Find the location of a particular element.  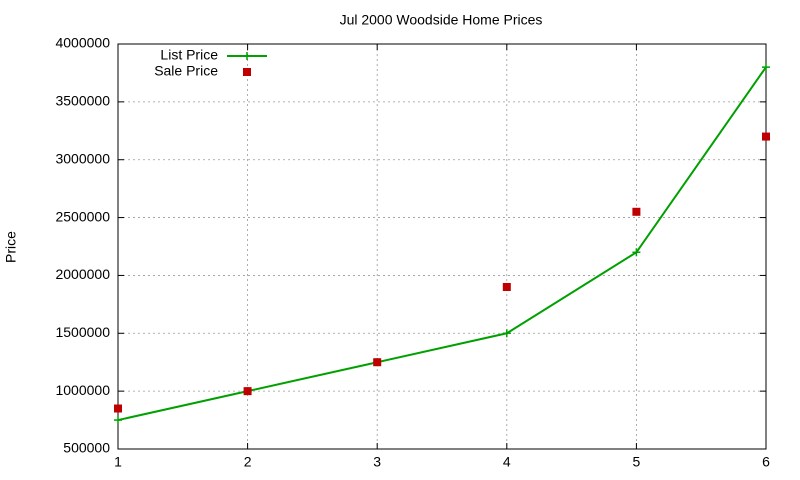

y-tick-label: 2000000 is located at coordinates (82, 274).